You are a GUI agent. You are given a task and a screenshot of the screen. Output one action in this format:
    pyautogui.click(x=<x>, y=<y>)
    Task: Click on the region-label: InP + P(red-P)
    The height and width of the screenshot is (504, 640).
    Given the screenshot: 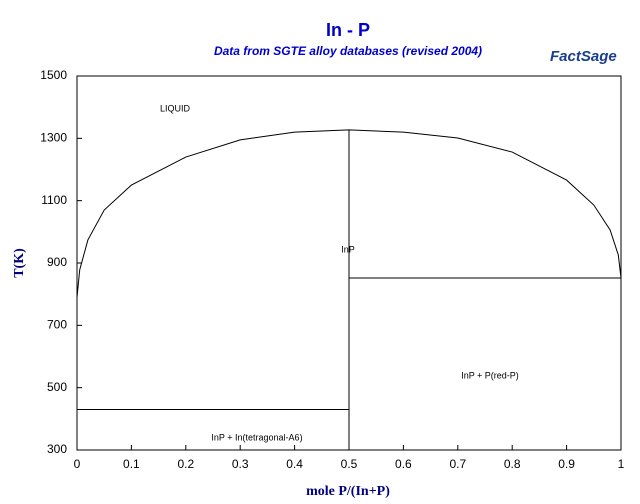 What is the action you would take?
    pyautogui.click(x=490, y=375)
    